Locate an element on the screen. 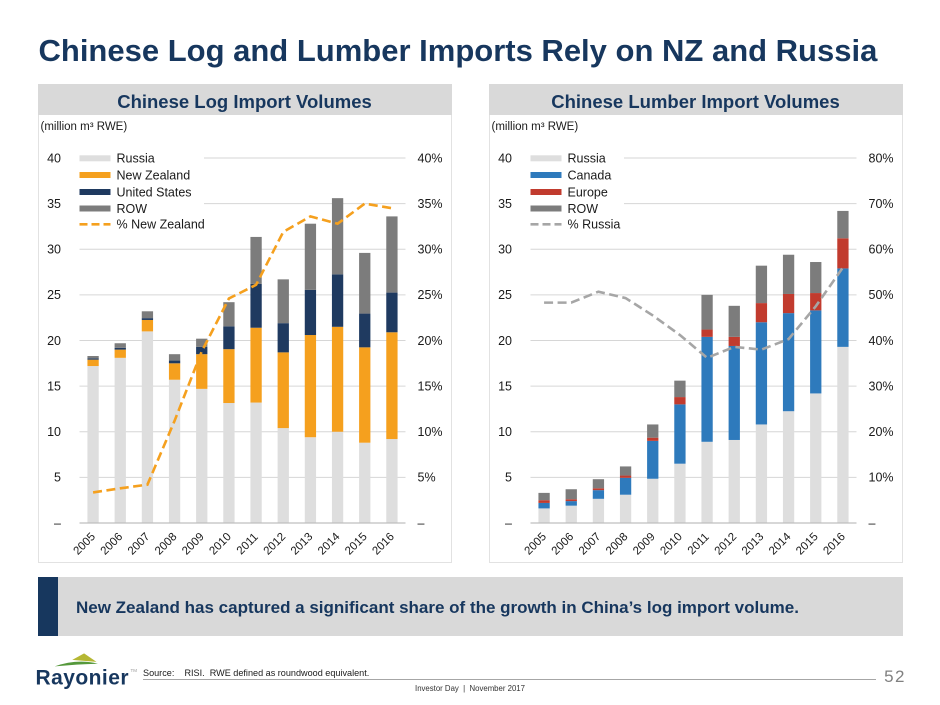 This screenshot has height=705, width=940. svg-text: Europe is located at coordinates (587, 192).